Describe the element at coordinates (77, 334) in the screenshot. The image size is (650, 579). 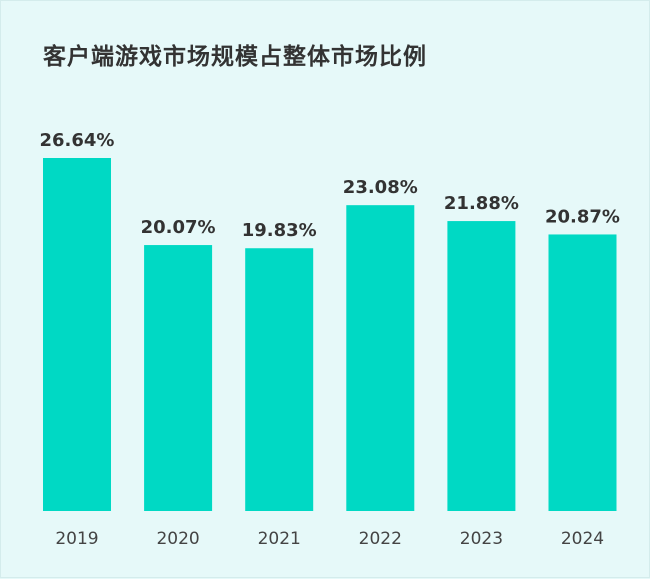
I see `bar-2019` at that location.